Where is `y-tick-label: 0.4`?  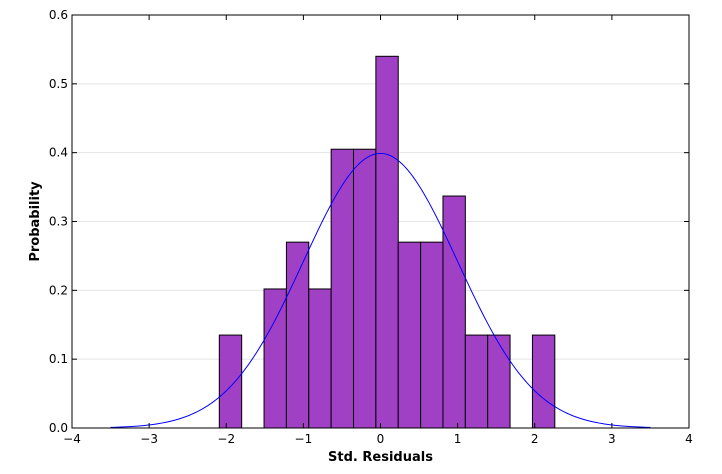 y-tick-label: 0.4 is located at coordinates (58, 153).